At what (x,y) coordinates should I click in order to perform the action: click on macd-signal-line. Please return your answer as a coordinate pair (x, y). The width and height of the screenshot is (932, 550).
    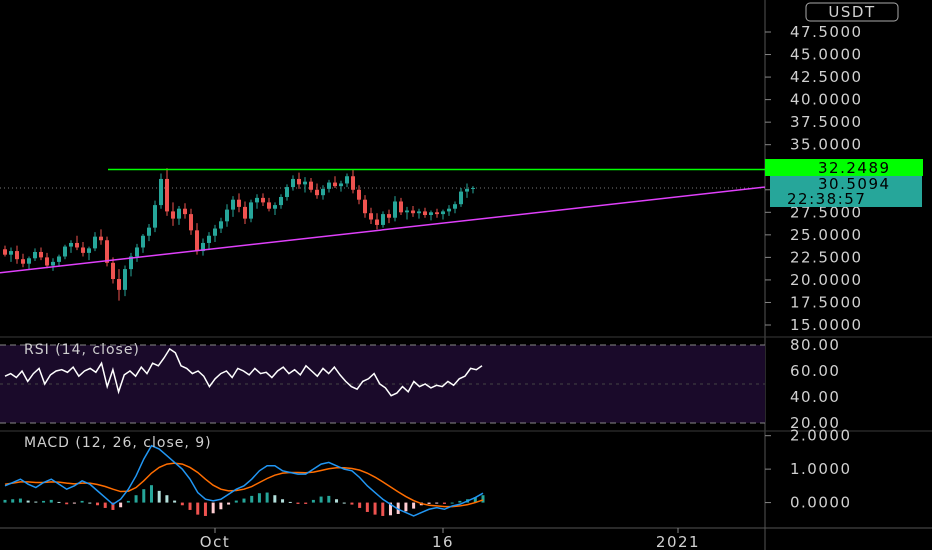
    Looking at the image, I should click on (244, 485).